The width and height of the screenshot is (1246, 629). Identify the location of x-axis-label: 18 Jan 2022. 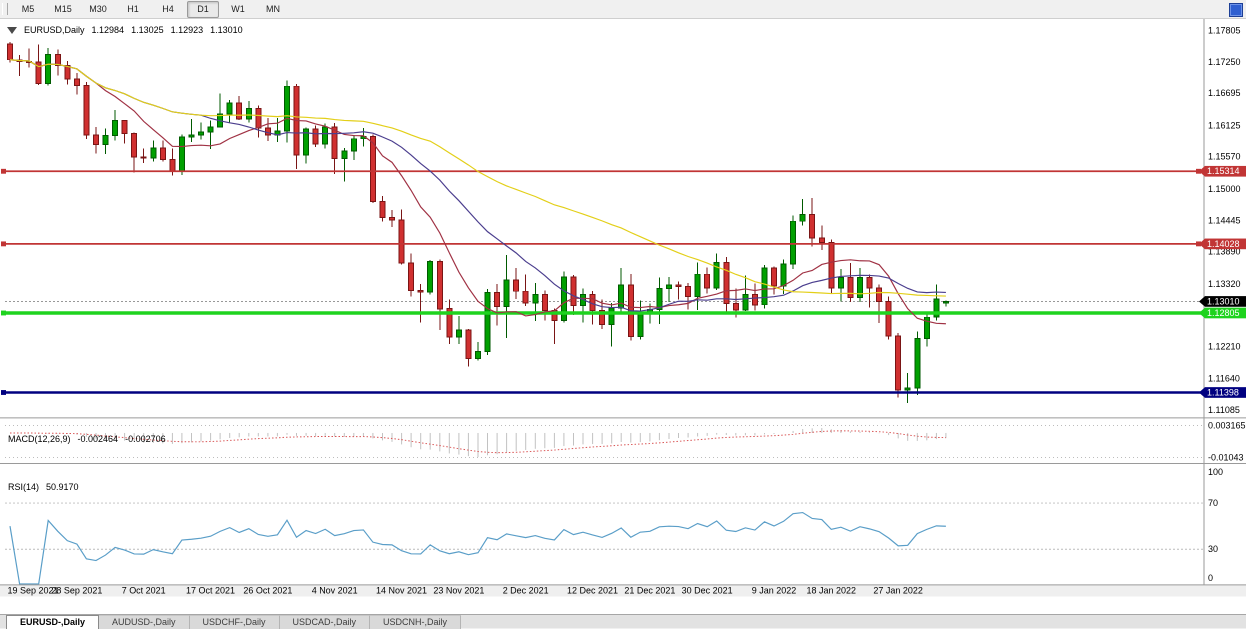
(832, 591).